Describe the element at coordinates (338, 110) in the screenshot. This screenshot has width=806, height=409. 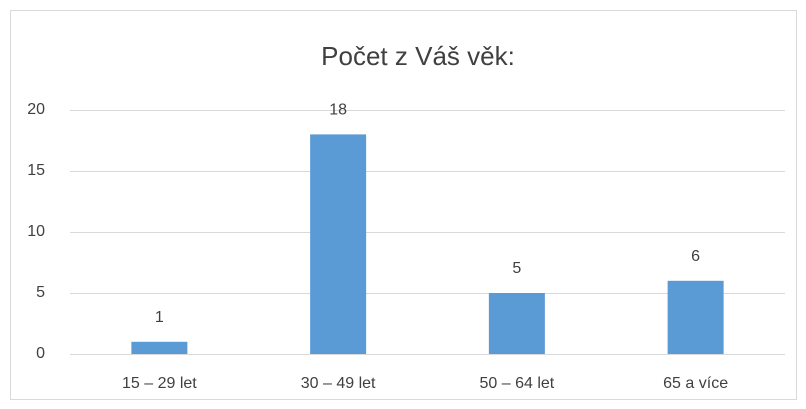
I see `data-label: 18` at that location.